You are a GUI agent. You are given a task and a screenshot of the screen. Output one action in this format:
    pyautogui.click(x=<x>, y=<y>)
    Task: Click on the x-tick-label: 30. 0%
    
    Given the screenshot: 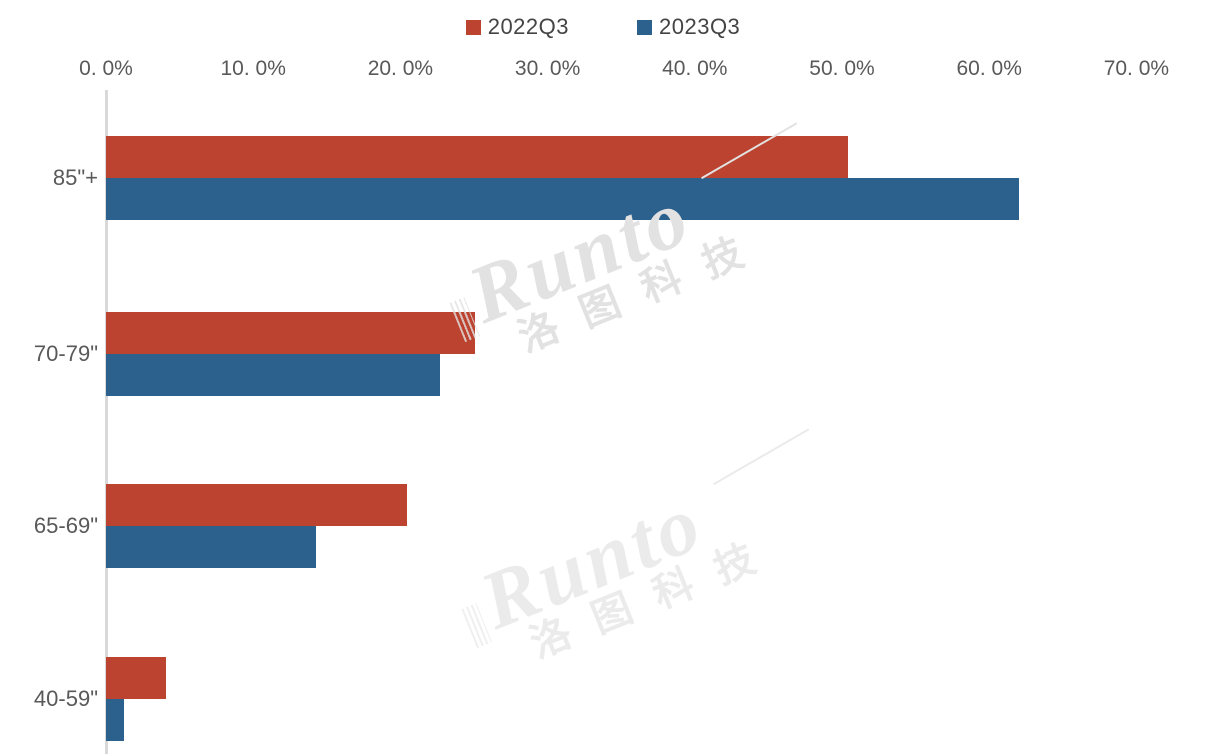 What is the action you would take?
    pyautogui.click(x=547, y=68)
    